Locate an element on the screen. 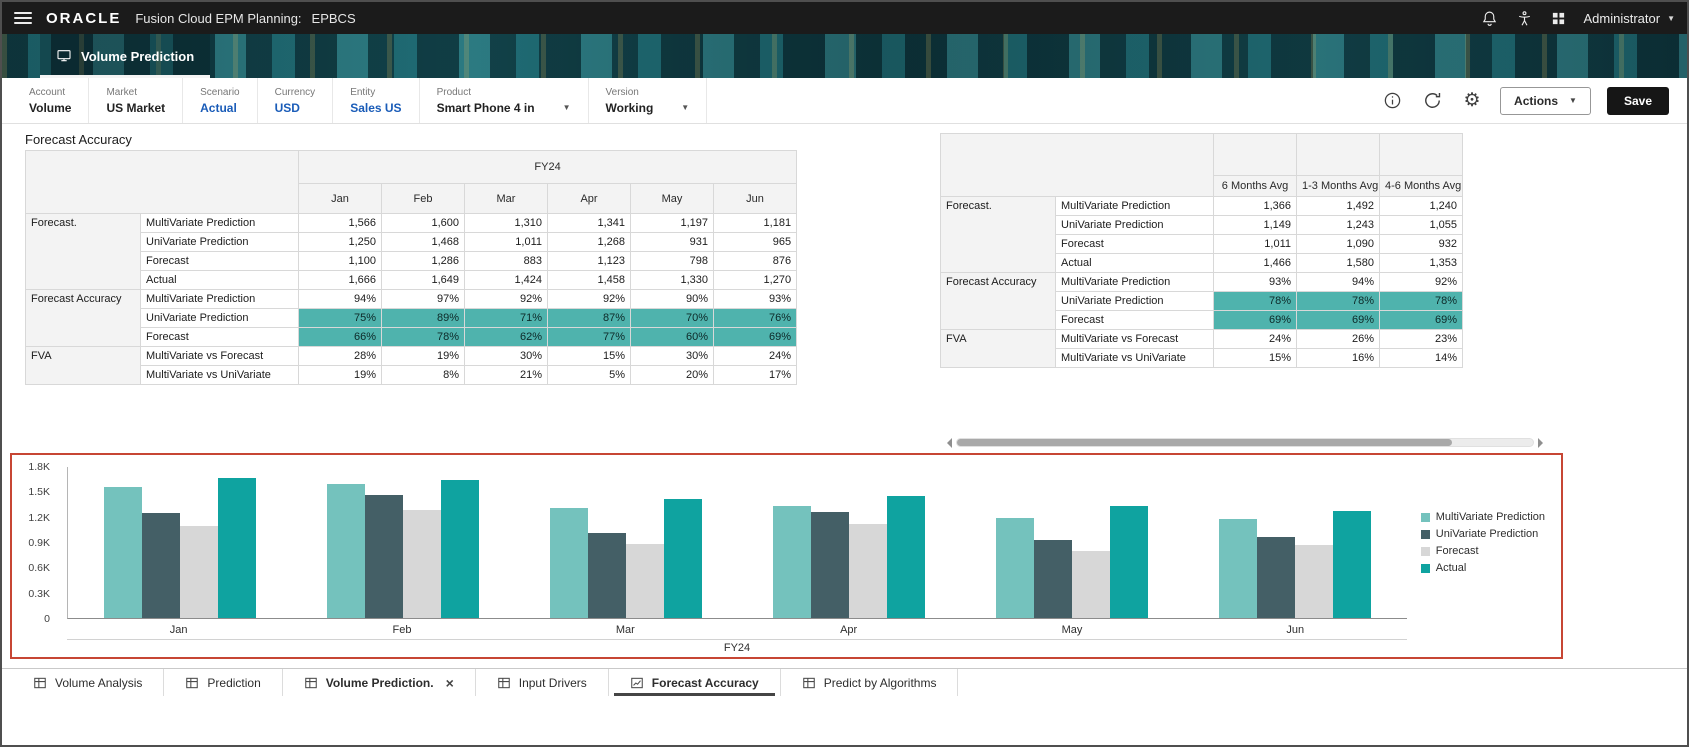 This screenshot has width=1689, height=747. grid-cell: 1,250 is located at coordinates (340, 242).